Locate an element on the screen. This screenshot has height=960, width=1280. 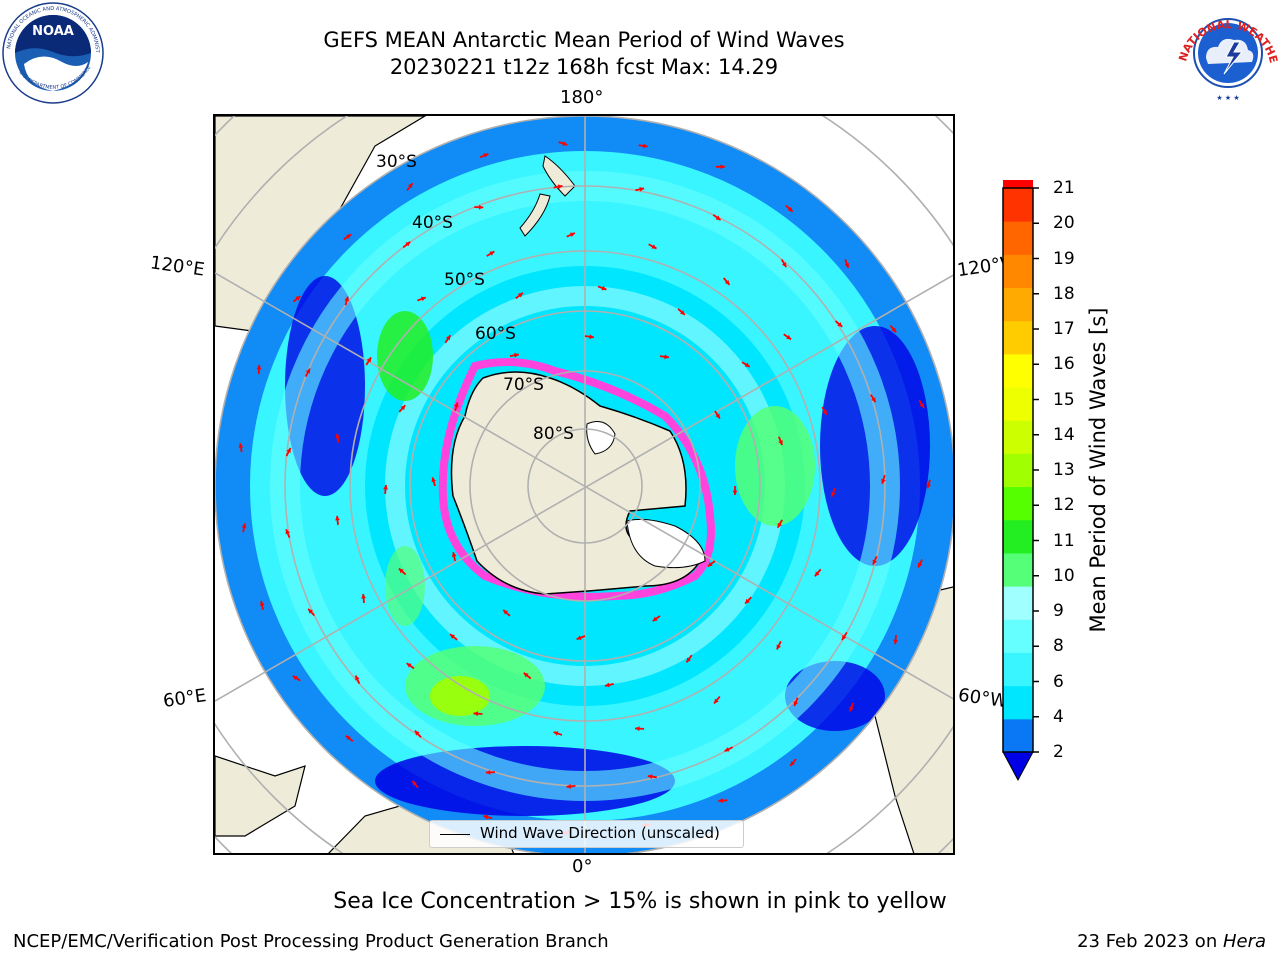
legend-label: Wind Wave Direction (unscaled) is located at coordinates (600, 833).